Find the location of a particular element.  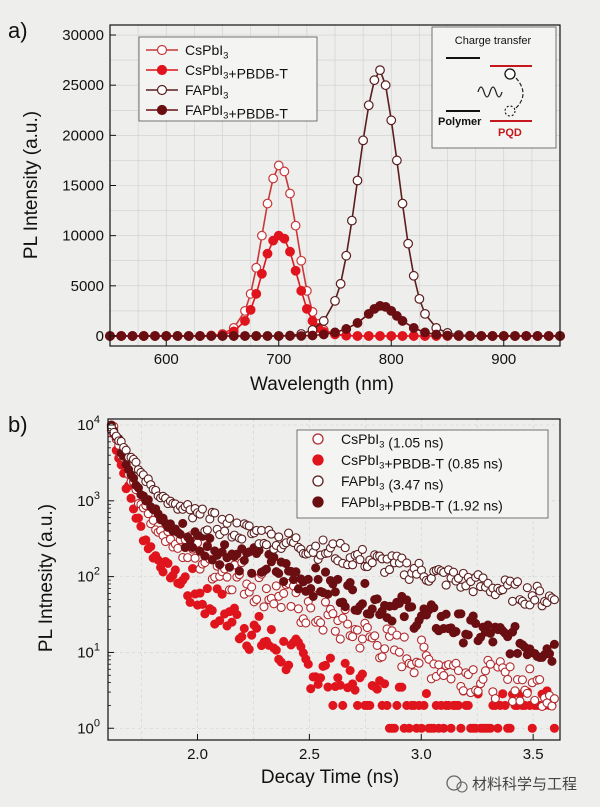

y-tick-label: 10¹ is located at coordinates (88, 651).